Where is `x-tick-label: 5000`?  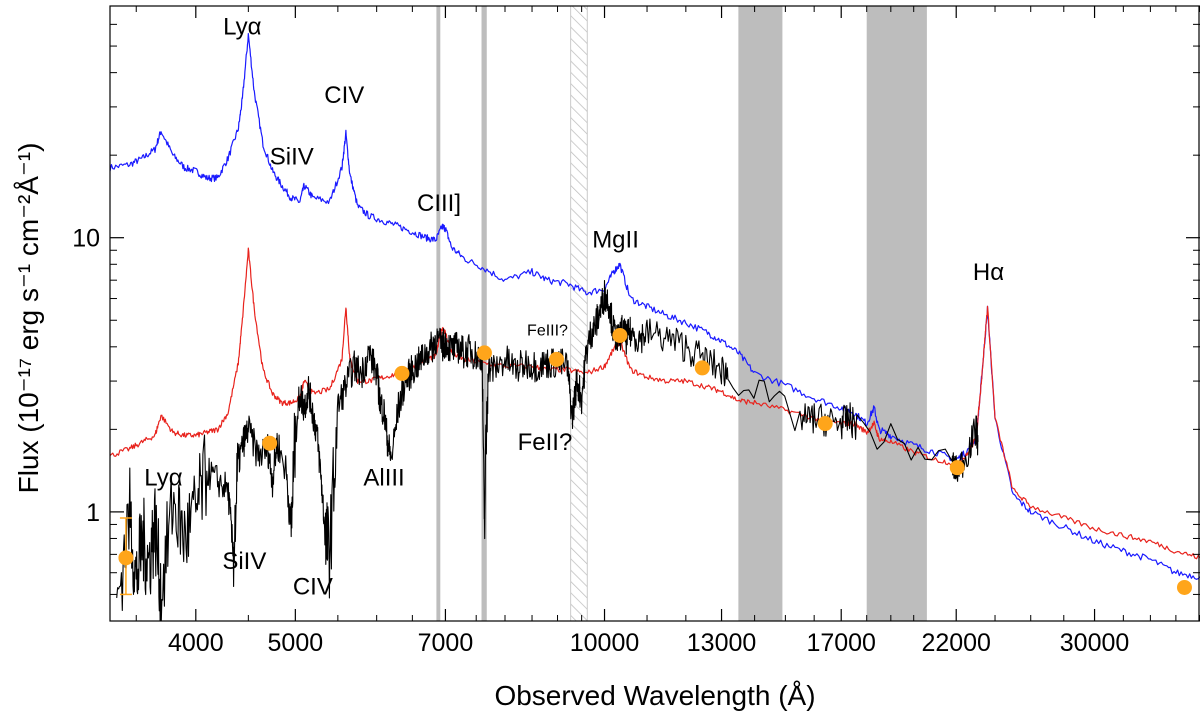 x-tick-label: 5000 is located at coordinates (296, 643).